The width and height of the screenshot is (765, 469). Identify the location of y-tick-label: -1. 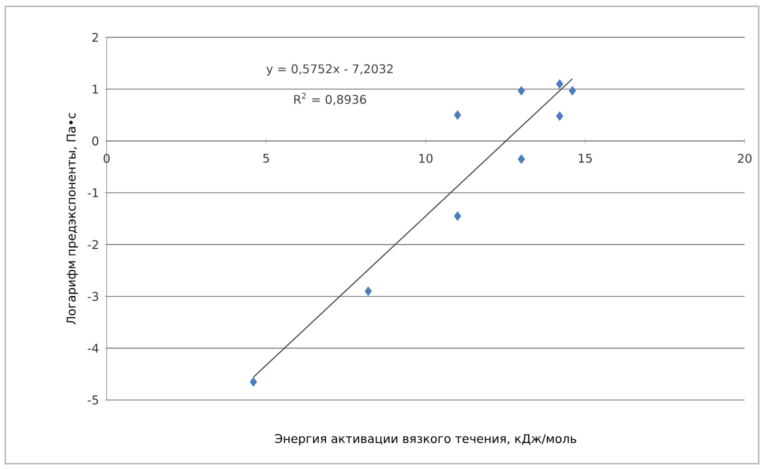
(93, 193).